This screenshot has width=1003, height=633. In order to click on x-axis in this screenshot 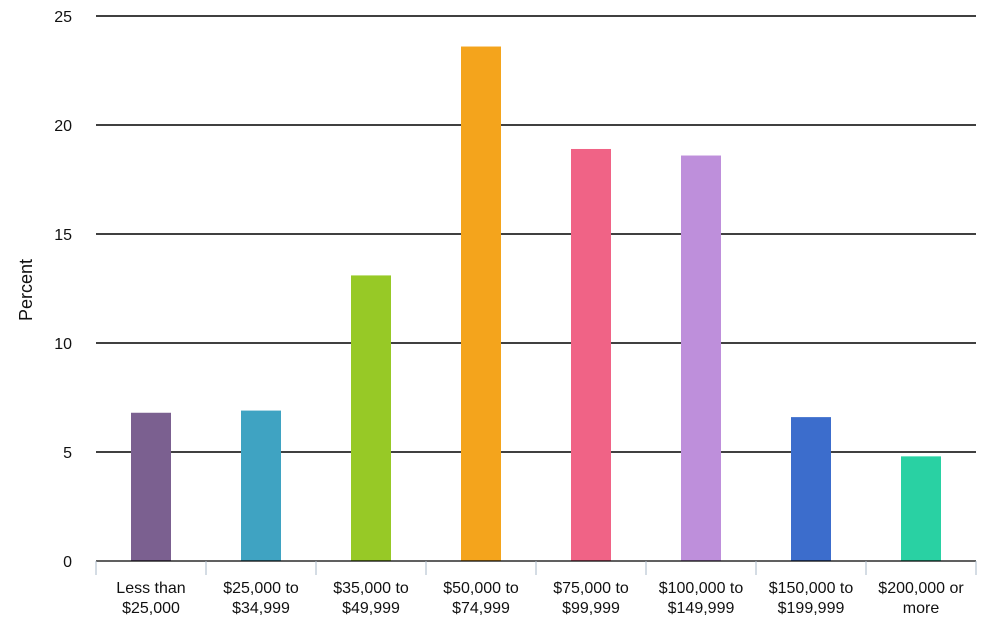, I will do `click(536, 567)`.